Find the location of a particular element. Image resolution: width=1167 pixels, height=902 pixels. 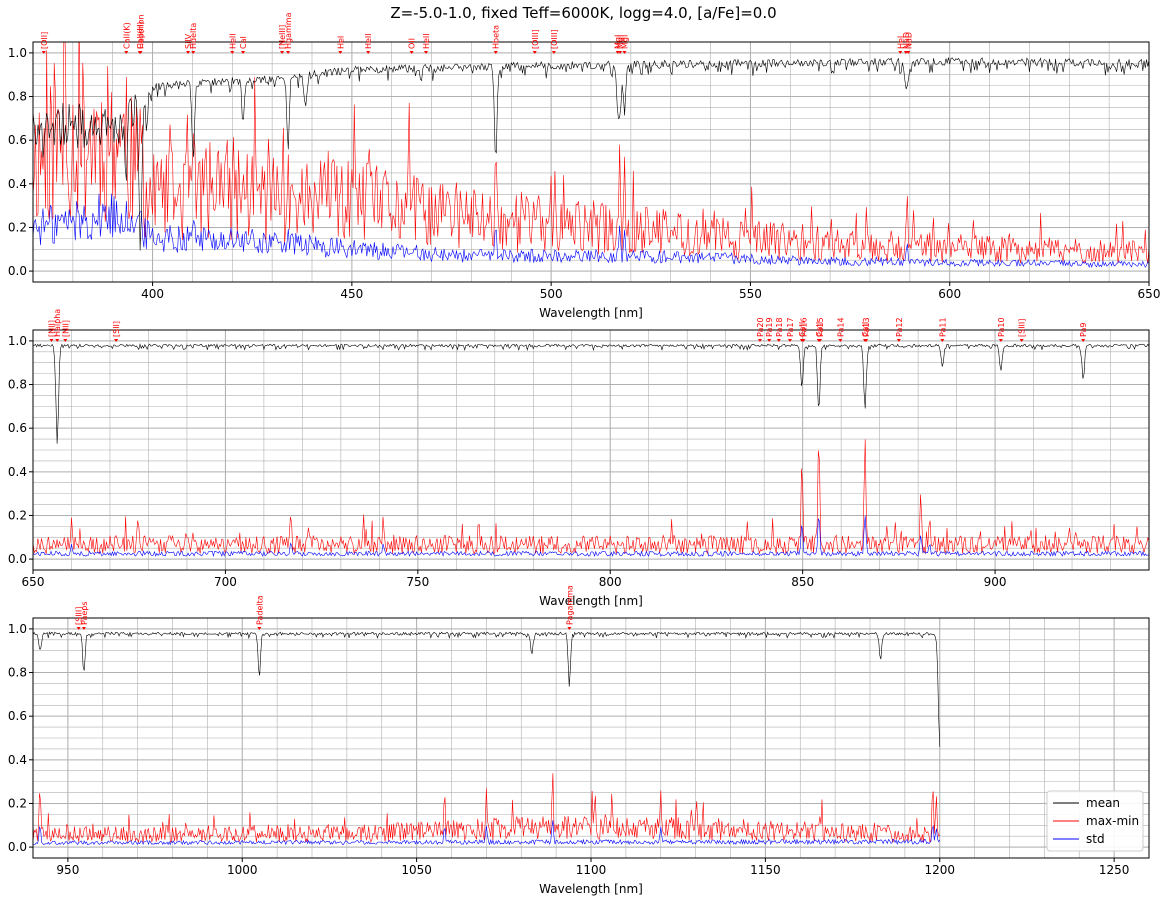

line-label: Pa19 is located at coordinates (769, 327).